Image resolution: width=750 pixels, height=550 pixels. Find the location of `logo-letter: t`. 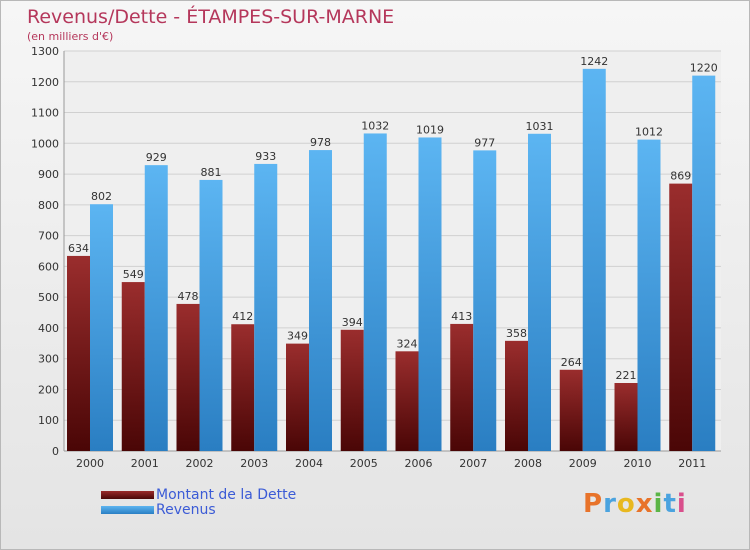

logo-letter: t is located at coordinates (670, 504).